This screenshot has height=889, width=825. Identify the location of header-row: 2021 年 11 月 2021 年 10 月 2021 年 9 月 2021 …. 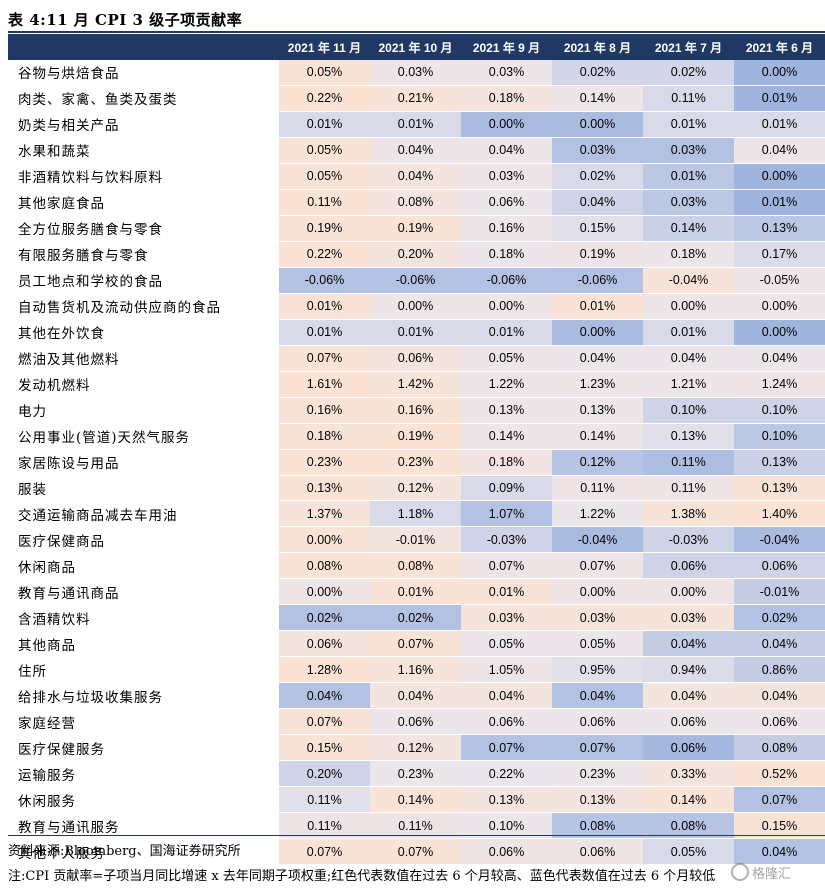
(416, 47).